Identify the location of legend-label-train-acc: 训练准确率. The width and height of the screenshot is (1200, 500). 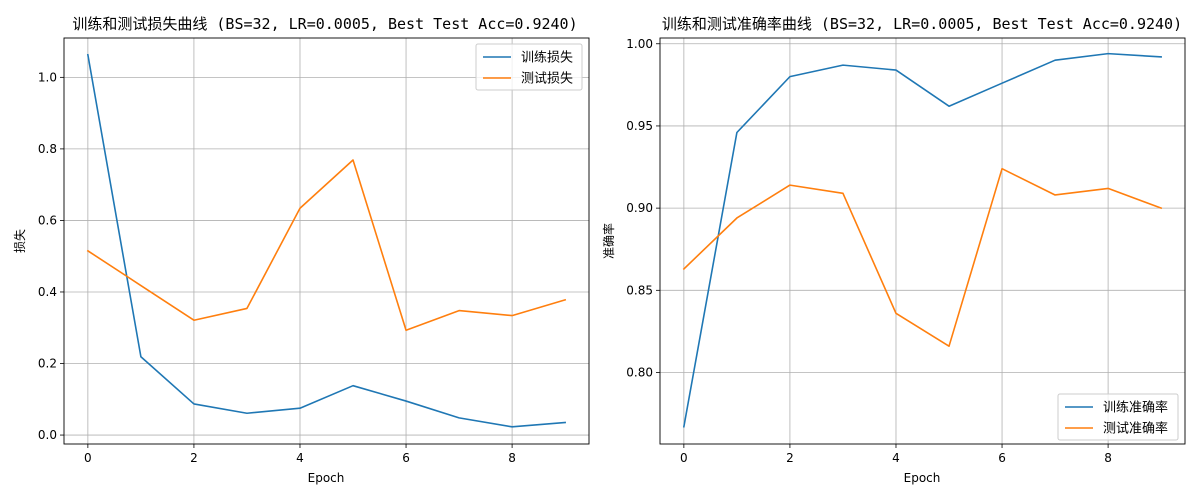
(1135, 408).